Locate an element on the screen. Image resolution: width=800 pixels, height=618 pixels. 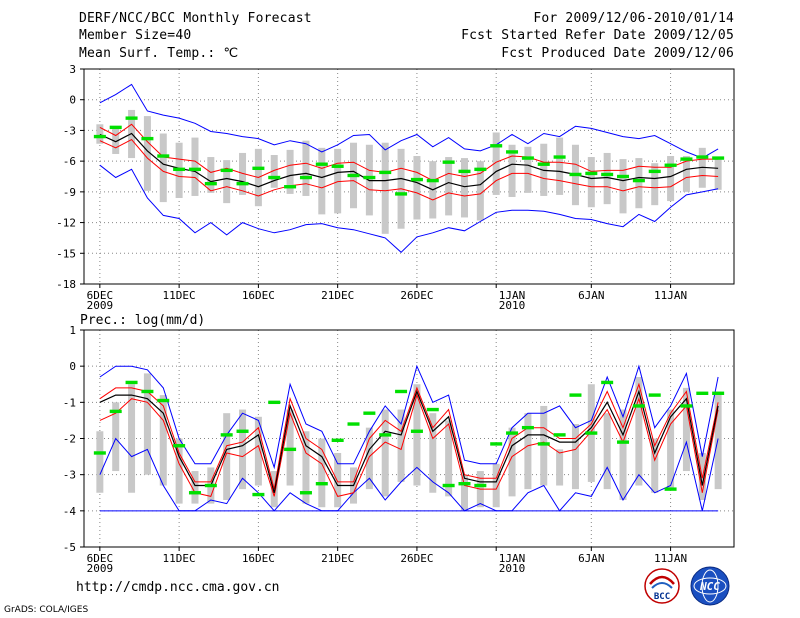
series-lower-line is located at coordinates (409, 169).